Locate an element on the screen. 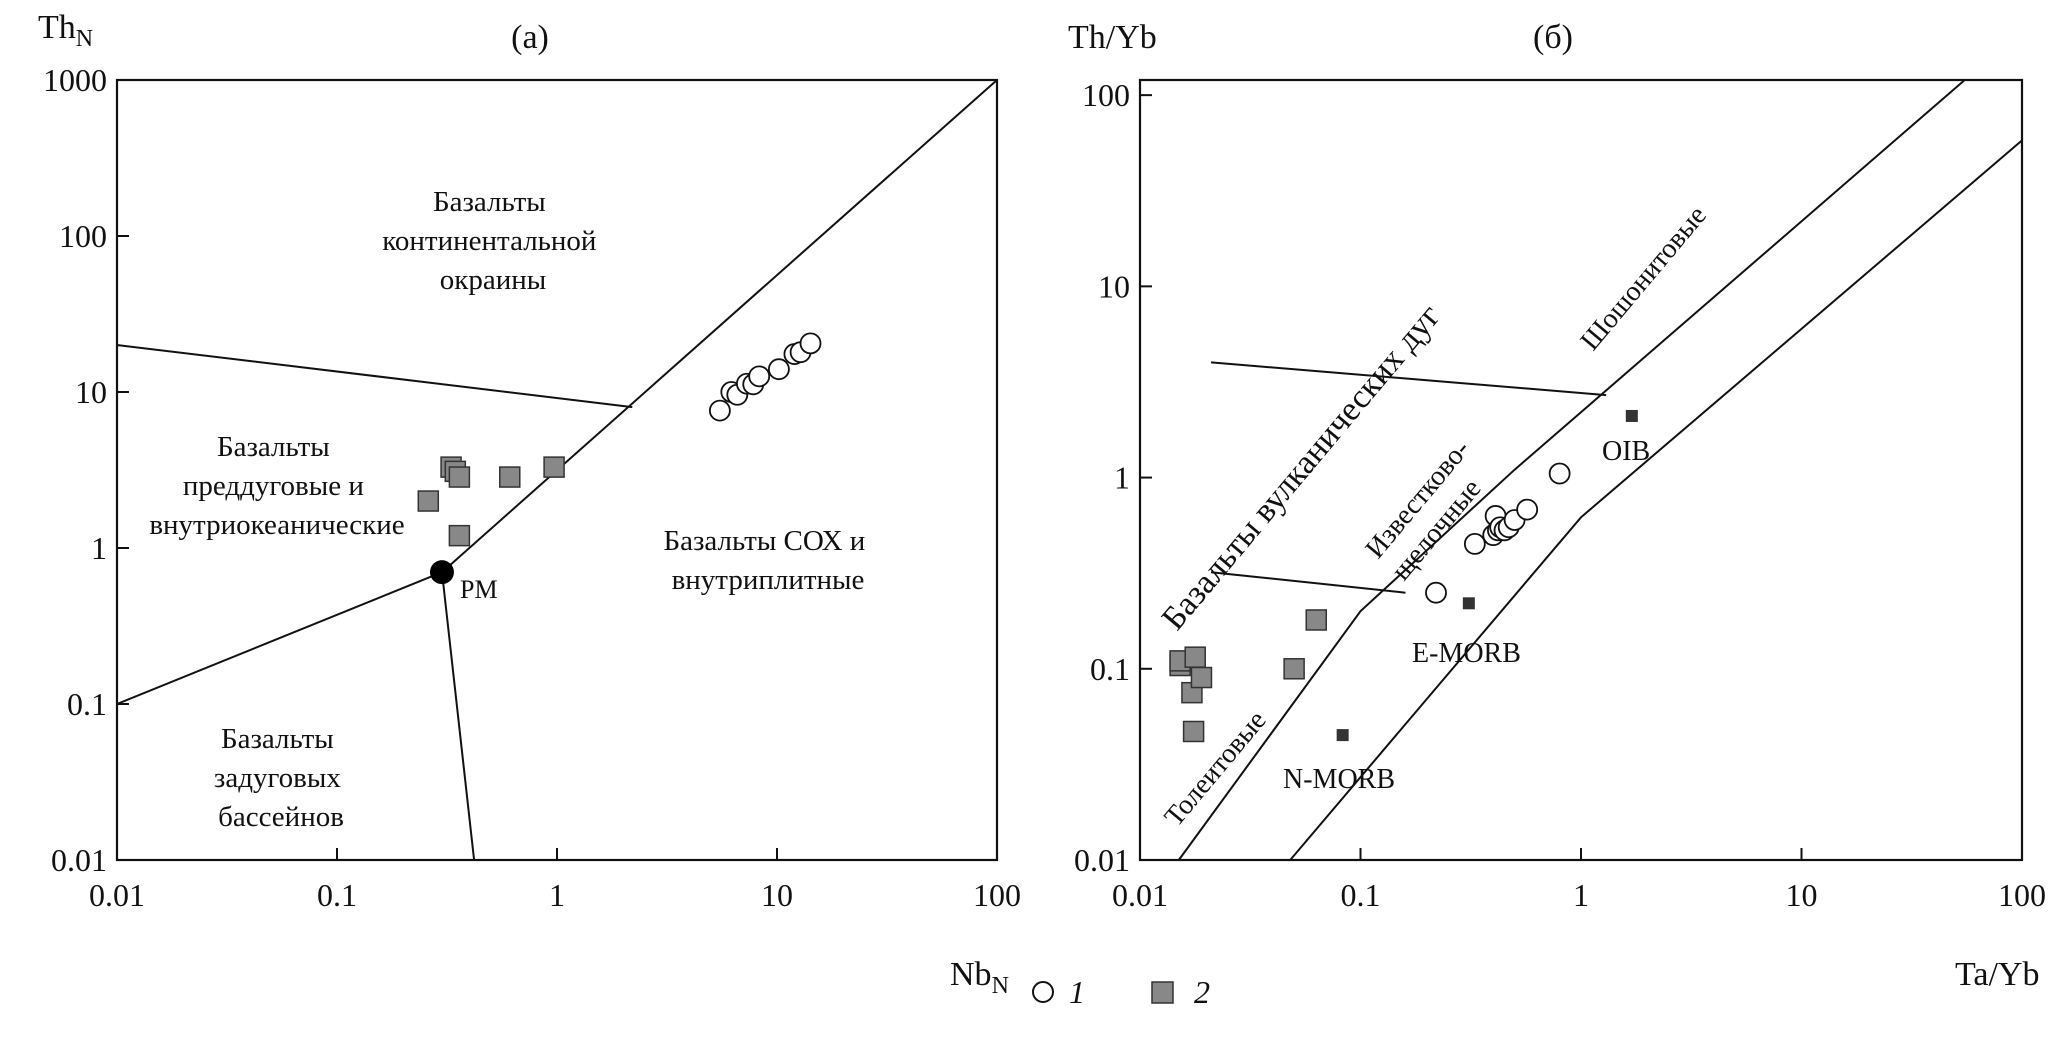 The image size is (2067, 1044). pm-label: PM is located at coordinates (479, 589).